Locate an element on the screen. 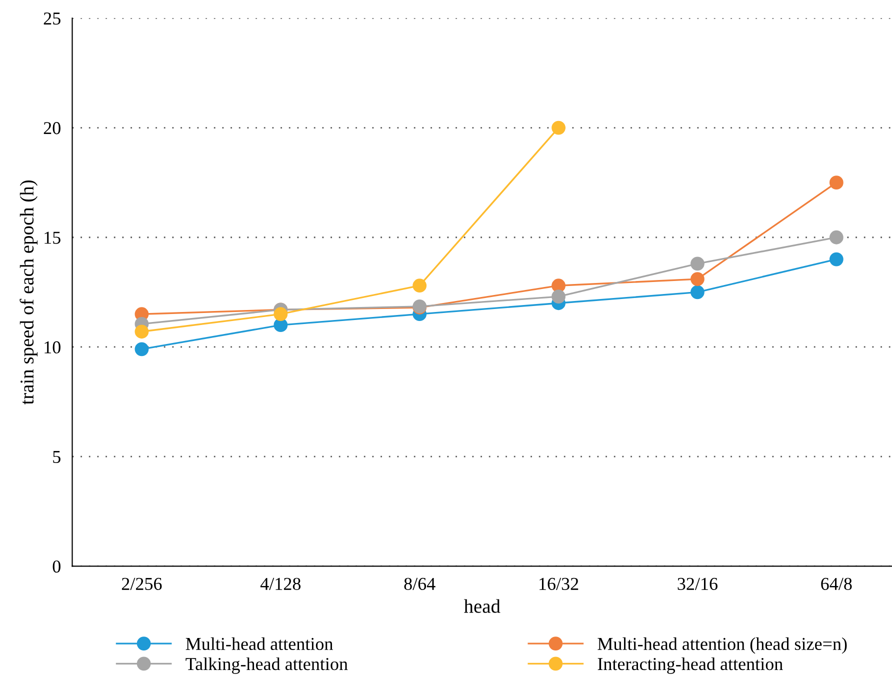  legend-label: Multi-head attention is located at coordinates (259, 643).